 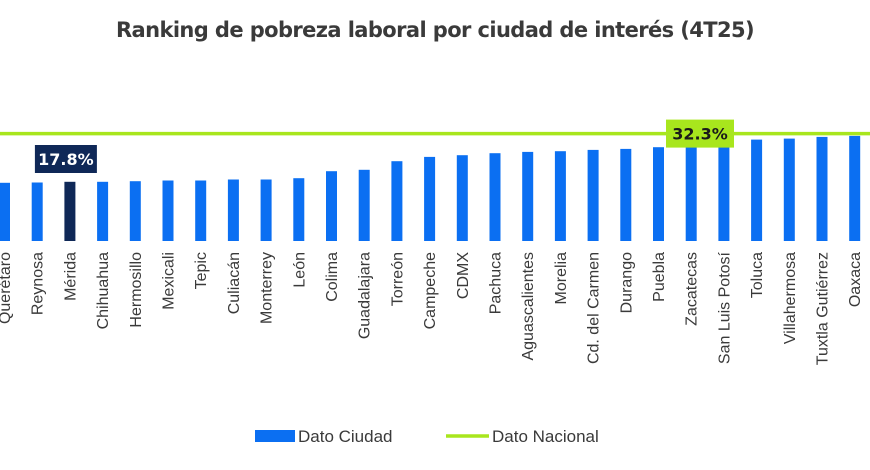 What do you see at coordinates (70, 276) in the screenshot?
I see `category-label: Mérida` at bounding box center [70, 276].